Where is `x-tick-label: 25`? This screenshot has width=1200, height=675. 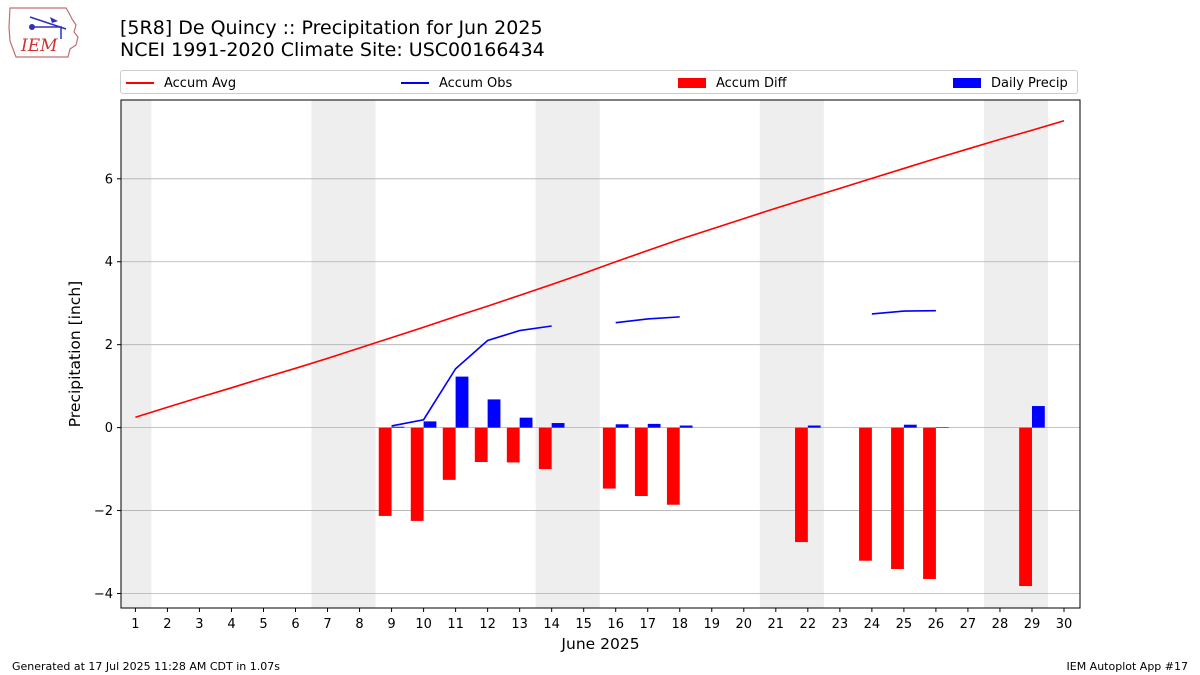
x-tick-label: 25 is located at coordinates (904, 624).